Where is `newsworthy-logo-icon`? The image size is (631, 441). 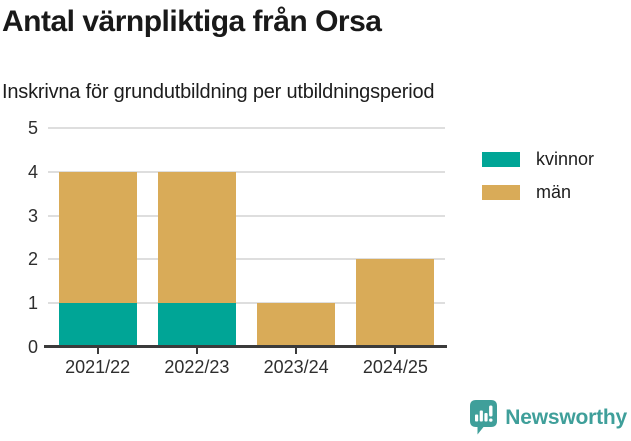
newsworthy-logo-icon is located at coordinates (483, 417).